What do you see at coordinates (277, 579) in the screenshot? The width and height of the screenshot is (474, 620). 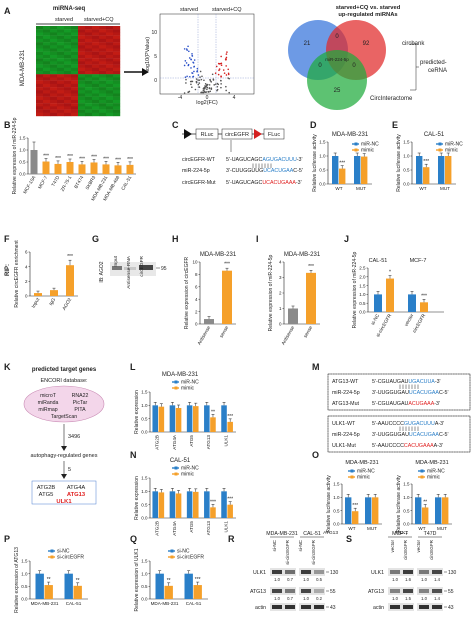 I see `quantification: 1.0` at bounding box center [277, 579].